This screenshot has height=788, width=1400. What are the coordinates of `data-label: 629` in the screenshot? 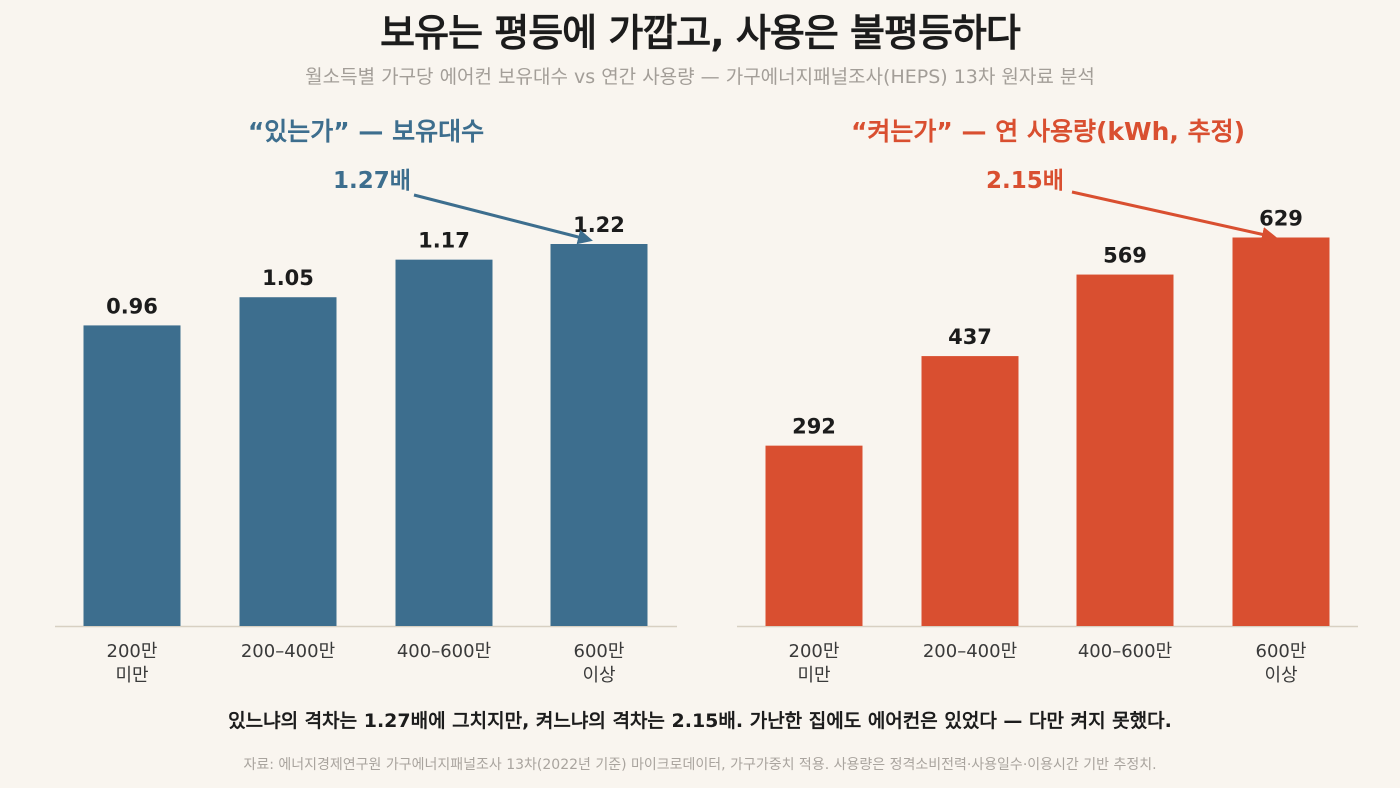 It's located at (1281, 219).